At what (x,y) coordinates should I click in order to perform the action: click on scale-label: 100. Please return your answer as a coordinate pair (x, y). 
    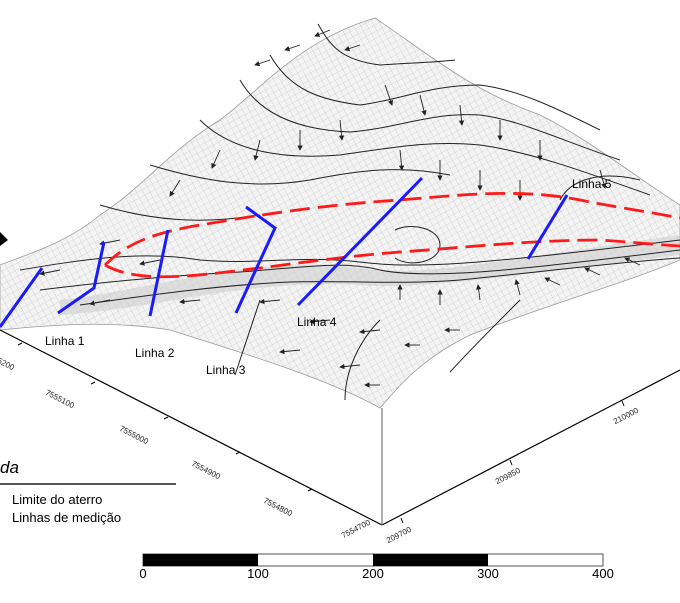
    Looking at the image, I should click on (258, 573).